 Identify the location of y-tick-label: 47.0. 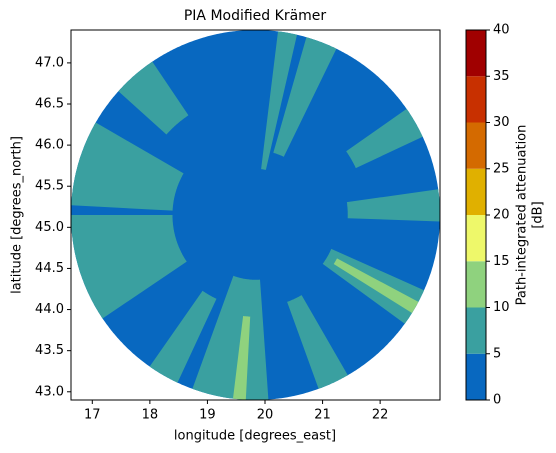
(49, 62).